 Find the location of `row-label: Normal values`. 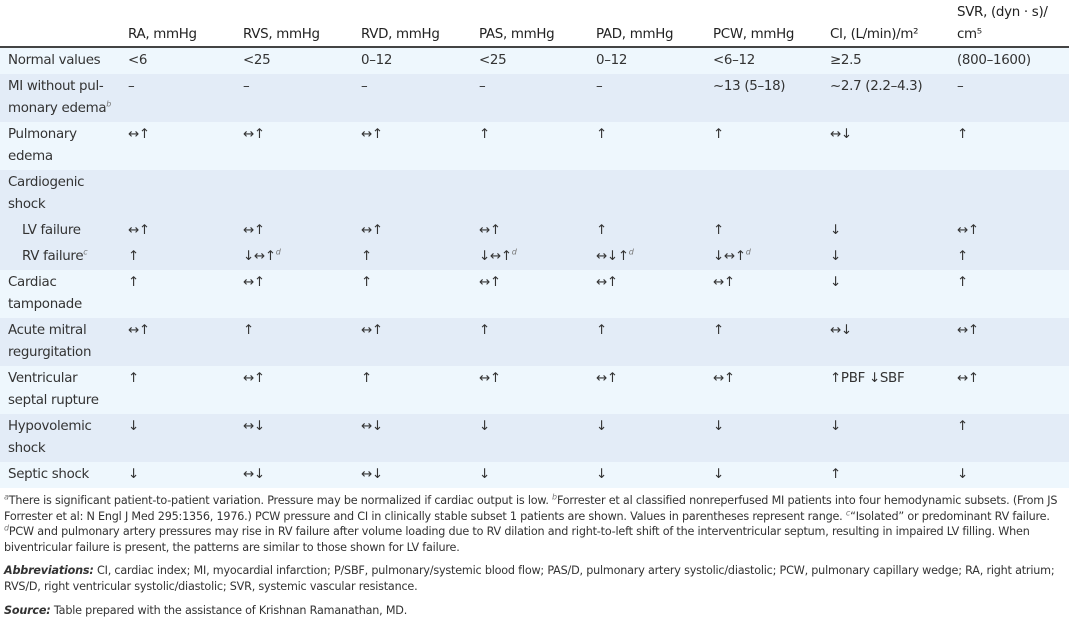

row-label: Normal values is located at coordinates (60, 60).